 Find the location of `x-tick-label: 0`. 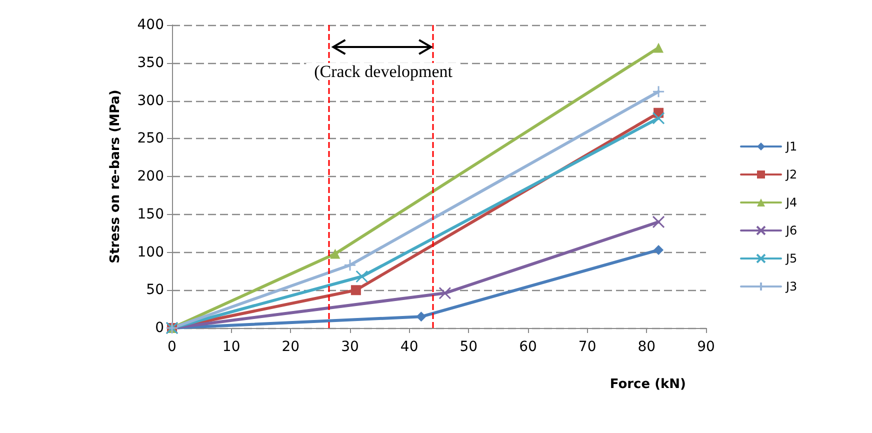

x-tick-label: 0 is located at coordinates (172, 347).